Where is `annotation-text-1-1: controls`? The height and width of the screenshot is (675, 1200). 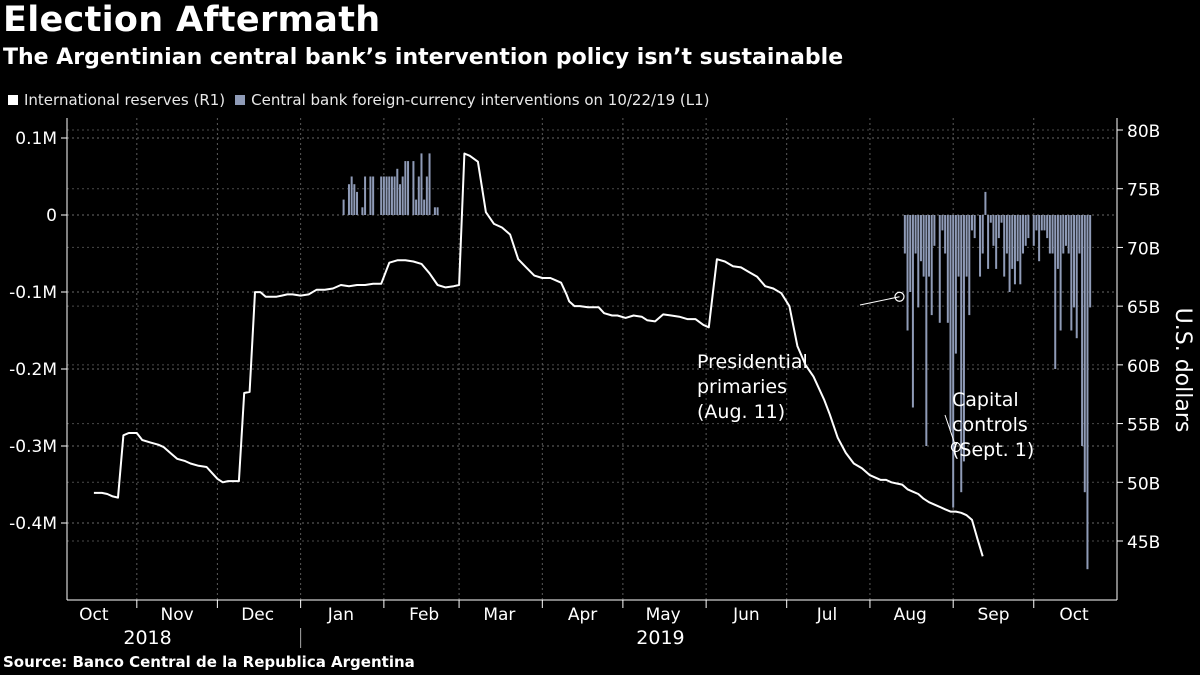 annotation-text-1-1: controls is located at coordinates (990, 425).